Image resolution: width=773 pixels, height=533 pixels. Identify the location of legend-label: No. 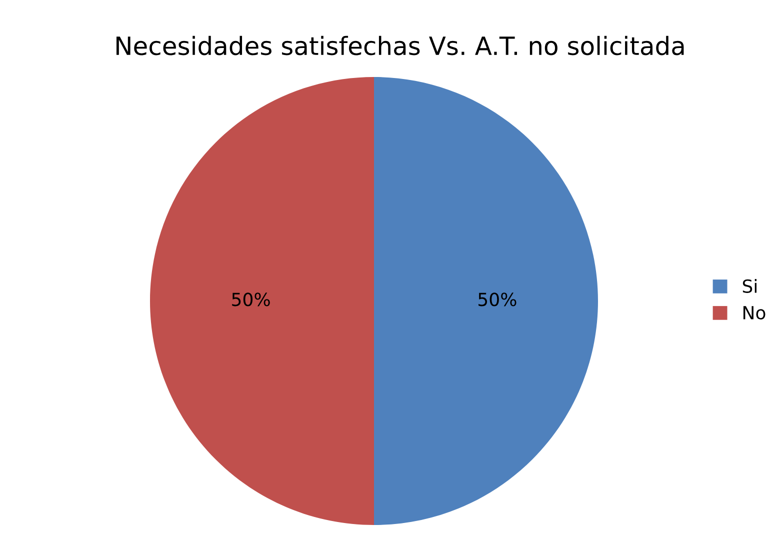
(754, 313).